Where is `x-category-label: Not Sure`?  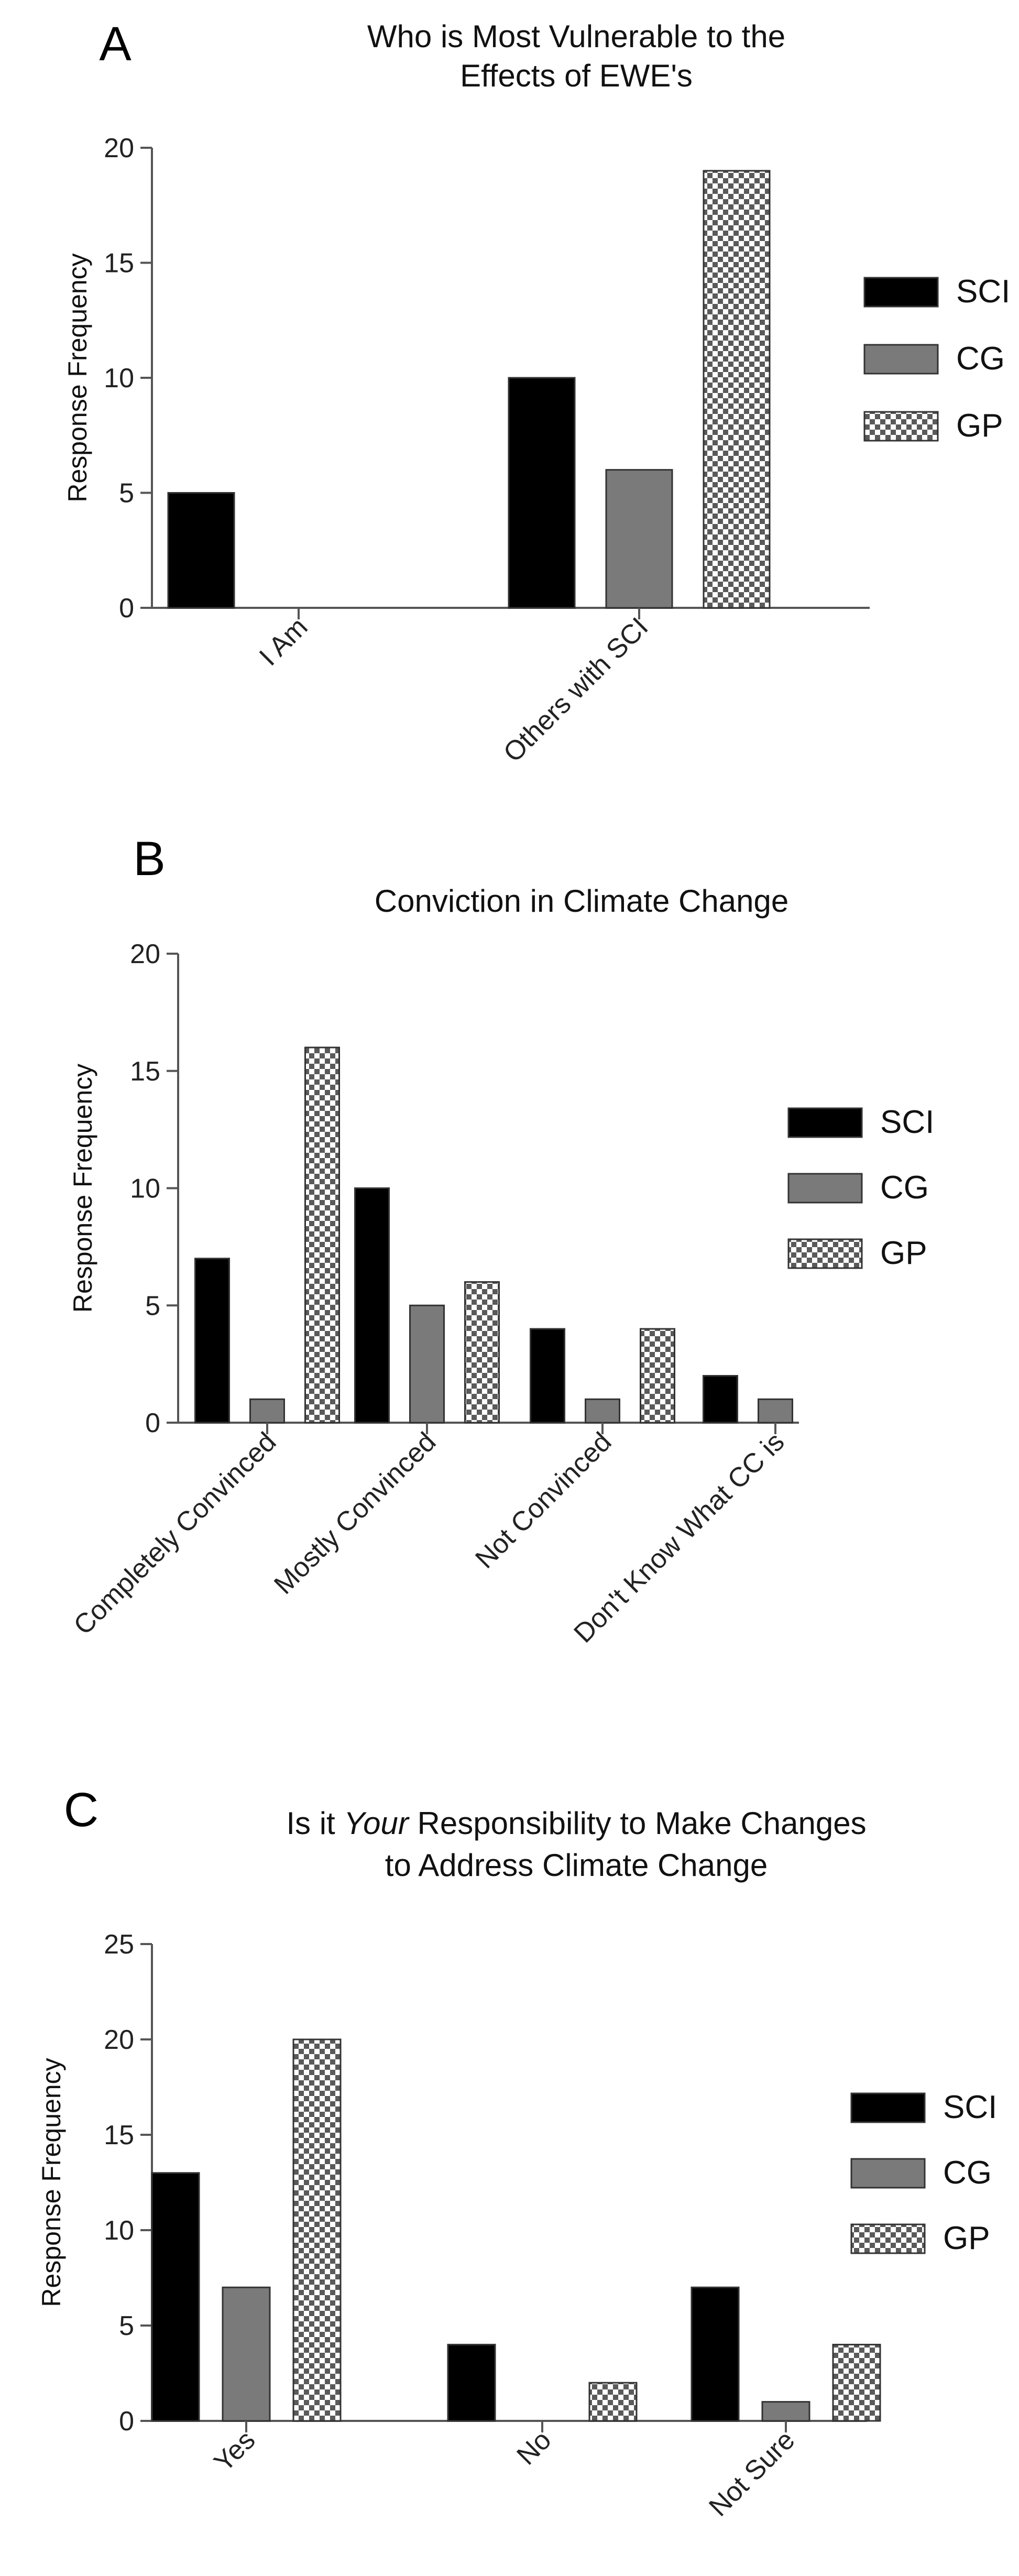
x-category-label: Not Sure is located at coordinates (752, 2474).